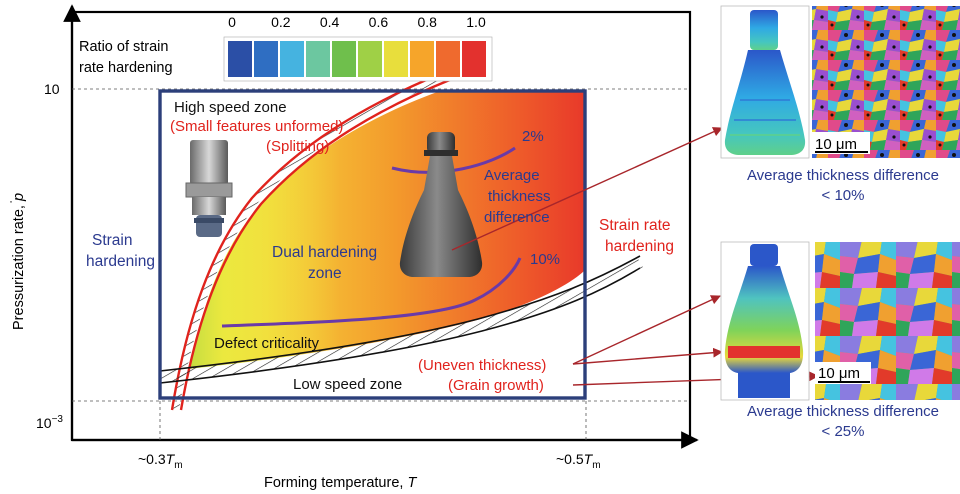  What do you see at coordinates (232, 22) in the screenshot?
I see `colorbar-tick-label: 0` at bounding box center [232, 22].